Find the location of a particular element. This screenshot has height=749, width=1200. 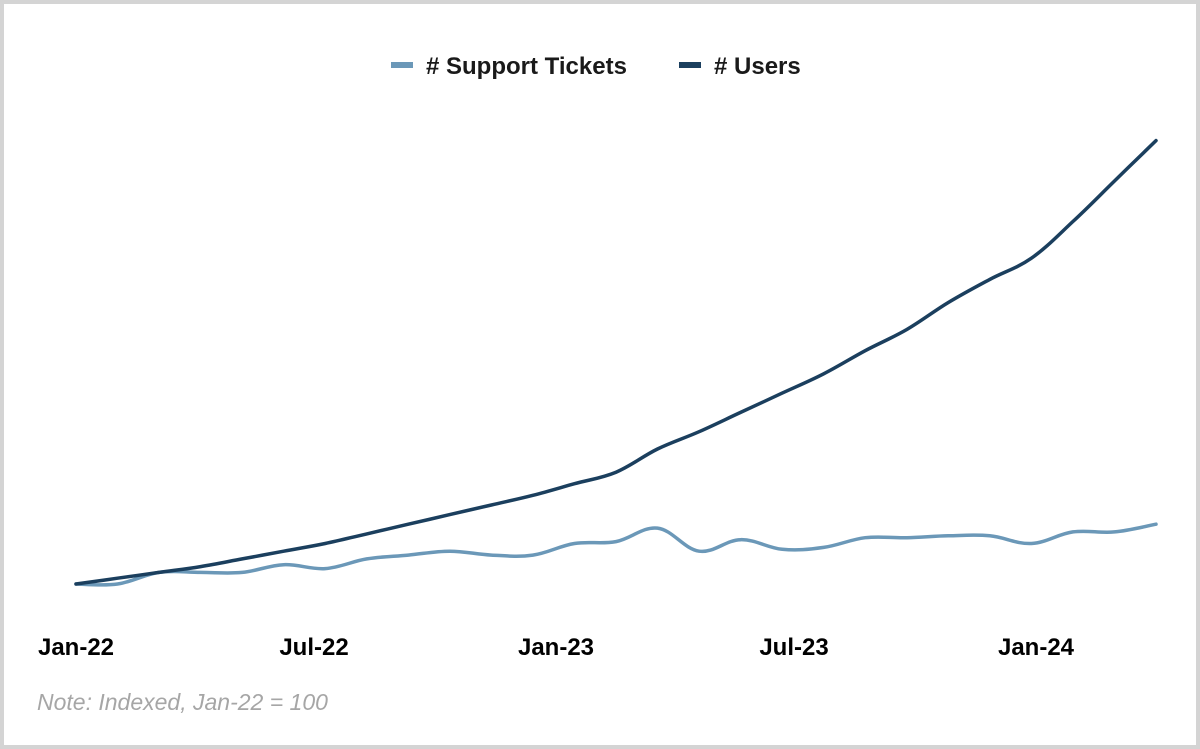

x-tick-label: Jan-22 is located at coordinates (76, 647).